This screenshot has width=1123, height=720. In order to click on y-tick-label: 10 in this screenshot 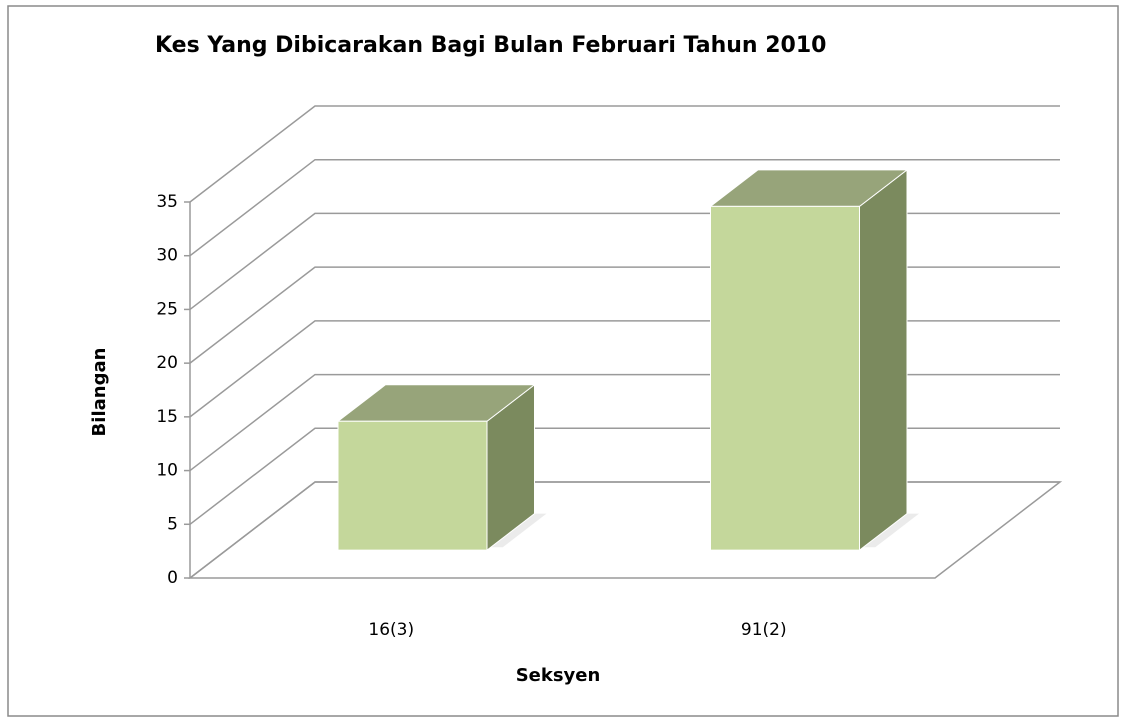, I will do `click(167, 471)`.